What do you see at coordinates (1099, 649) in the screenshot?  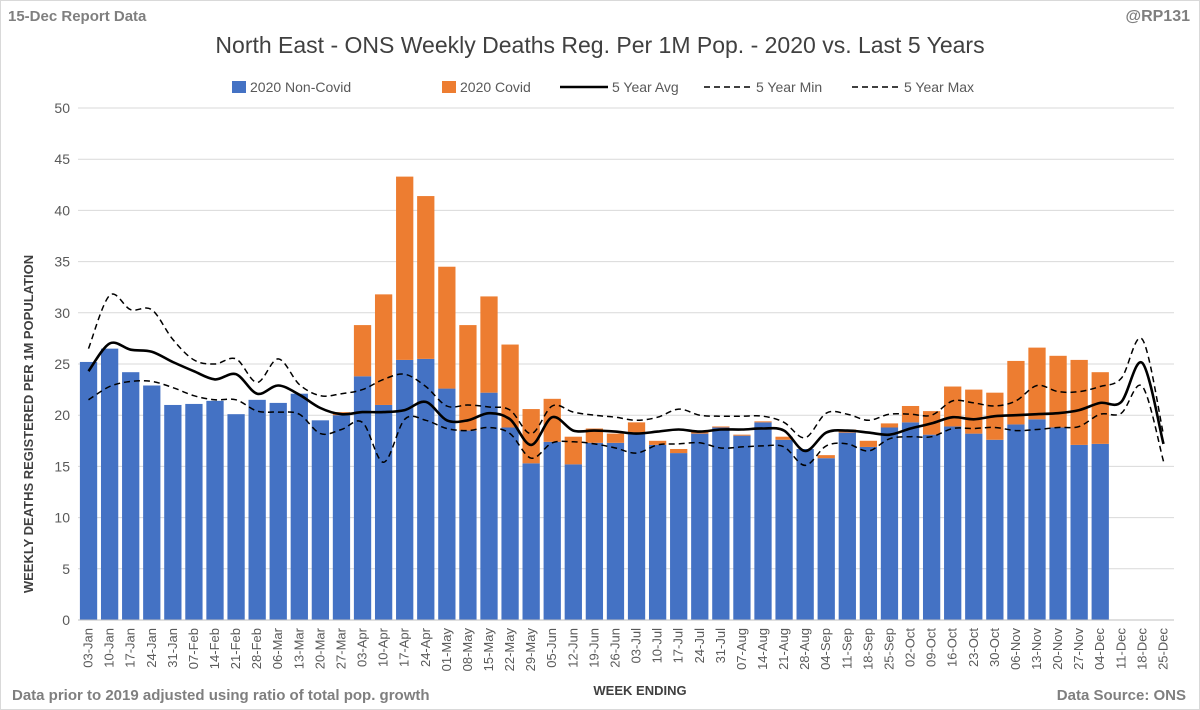 I see `x-tick-label: 04-Dec` at bounding box center [1099, 649].